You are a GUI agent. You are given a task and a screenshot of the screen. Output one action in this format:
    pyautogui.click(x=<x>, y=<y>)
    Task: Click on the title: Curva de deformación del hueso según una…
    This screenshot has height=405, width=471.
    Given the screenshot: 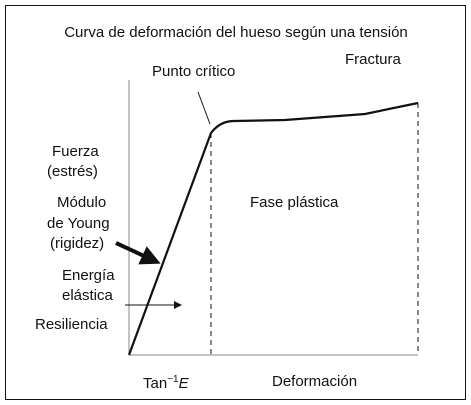 What is the action you would take?
    pyautogui.click(x=236, y=32)
    